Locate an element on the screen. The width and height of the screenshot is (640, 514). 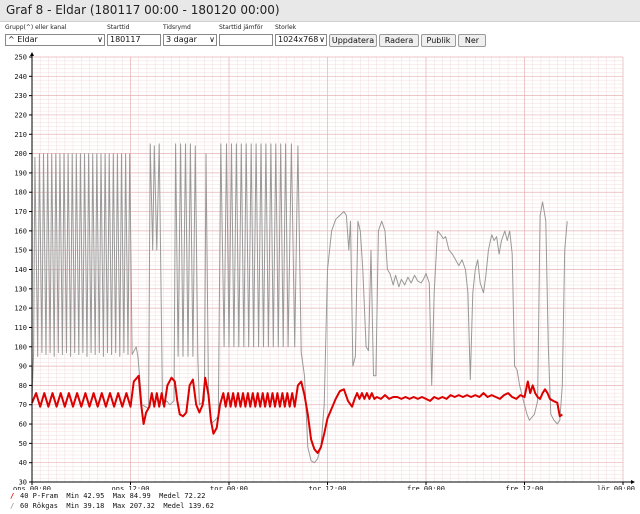
legend-channel: 40 P-Fram is located at coordinates (39, 496).